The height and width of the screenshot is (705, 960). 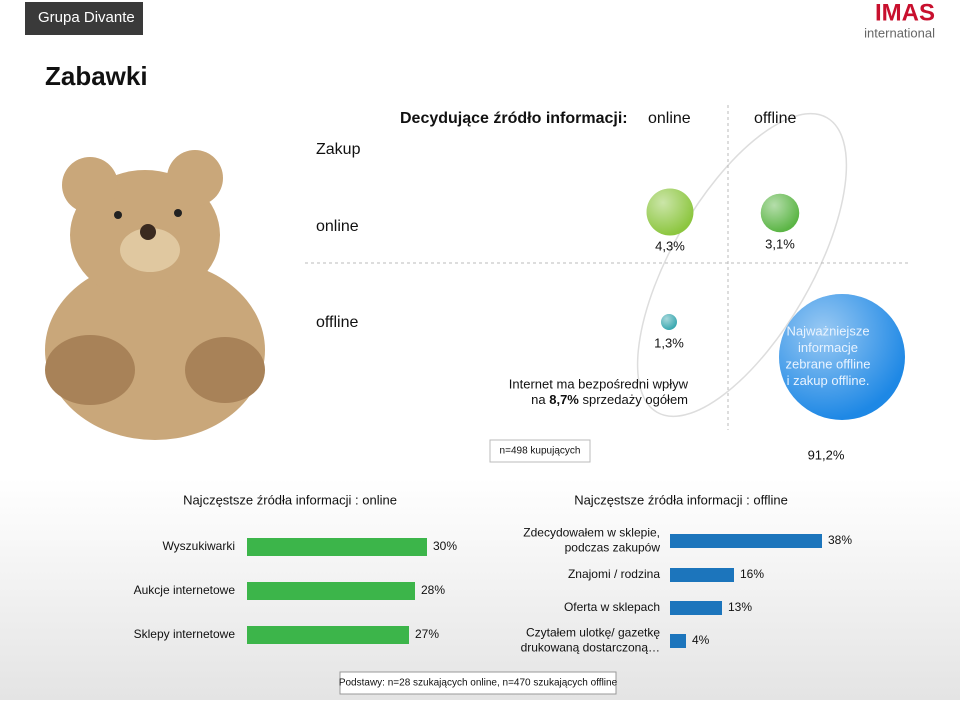 What do you see at coordinates (198, 546) in the screenshot?
I see `category-label: Wyszukiwarki` at bounding box center [198, 546].